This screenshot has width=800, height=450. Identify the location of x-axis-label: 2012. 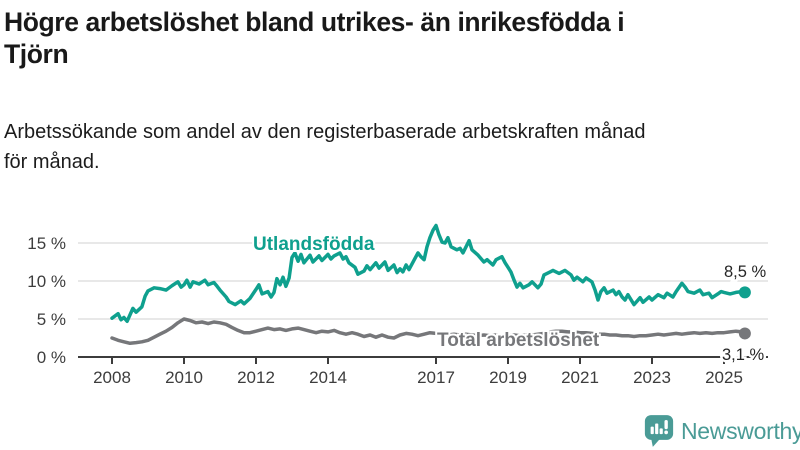
(256, 377).